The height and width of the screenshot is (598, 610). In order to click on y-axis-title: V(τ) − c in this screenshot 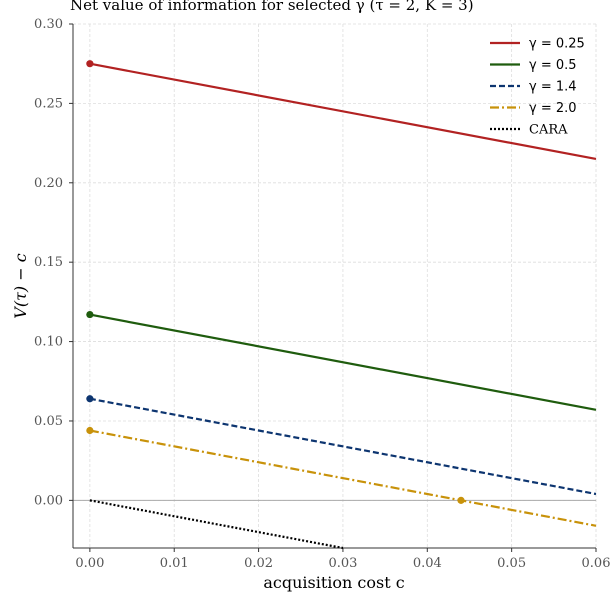, I will do `click(20, 285)`.